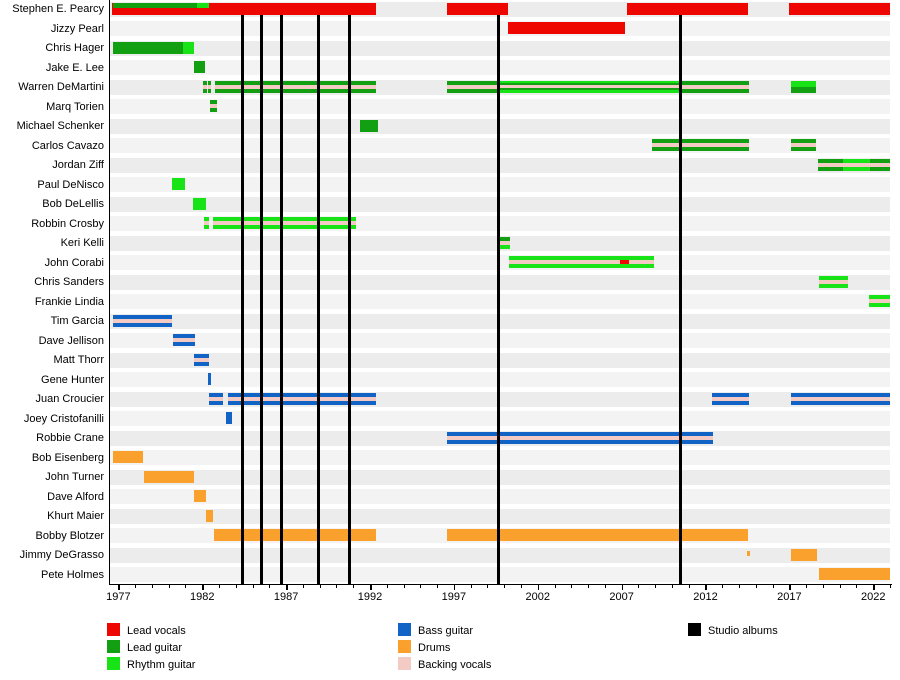 The height and width of the screenshot is (680, 900). I want to click on member-name-label: Keri Kelli, so click(82, 243).